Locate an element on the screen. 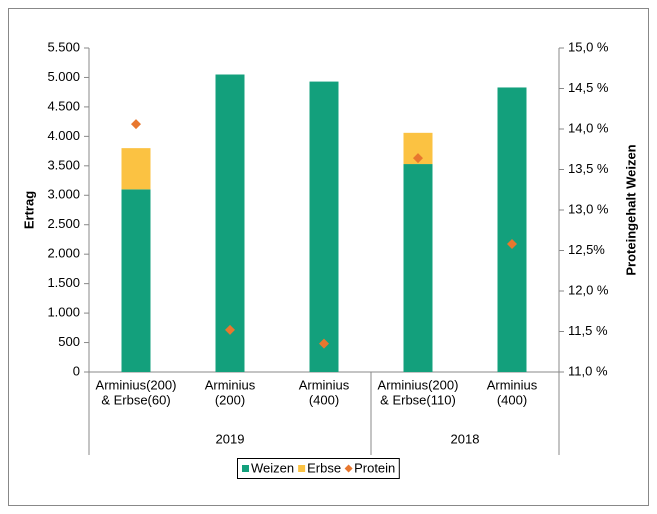  y-tick-label: 3.000 is located at coordinates (63, 194).